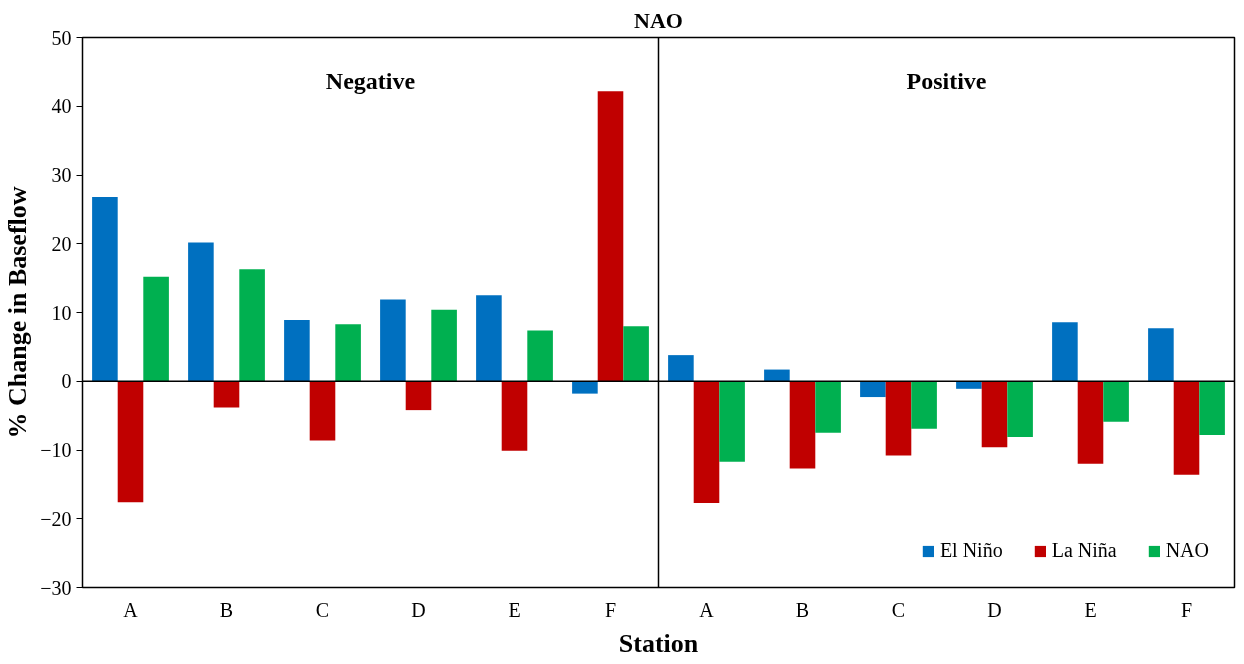 The image size is (1244, 664). Describe the element at coordinates (61, 175) in the screenshot. I see `y-tick-label: 30` at that location.